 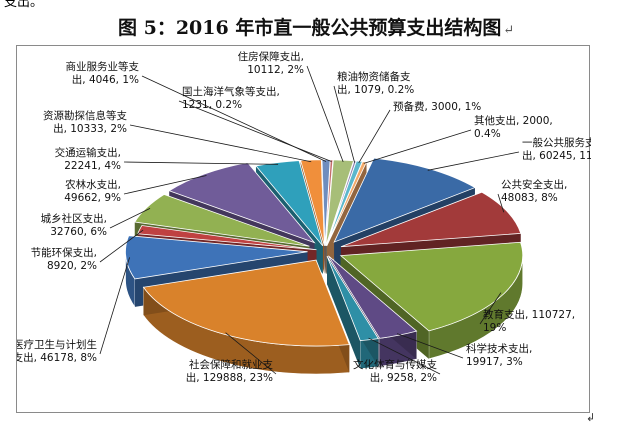 I want to click on data-label: 公共安全支出, 48083, 8%, so click(x=534, y=191).